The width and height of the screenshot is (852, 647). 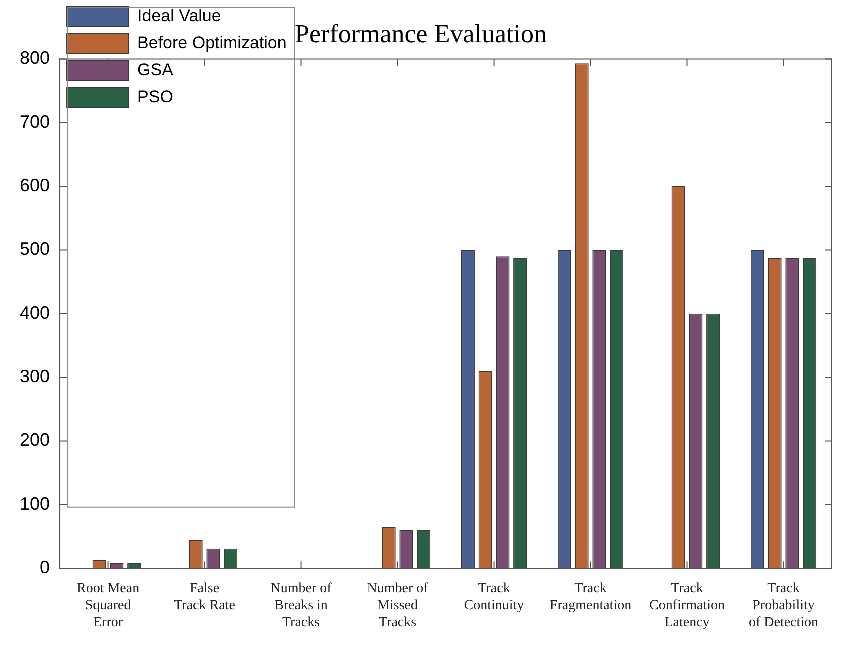 I want to click on chart-title: Performance Evaluation, so click(x=421, y=33).